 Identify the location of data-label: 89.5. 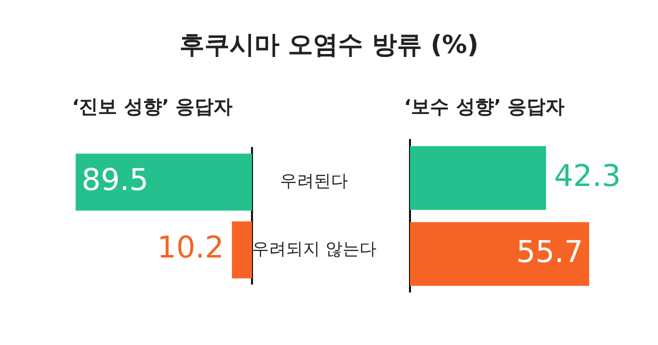
(115, 180).